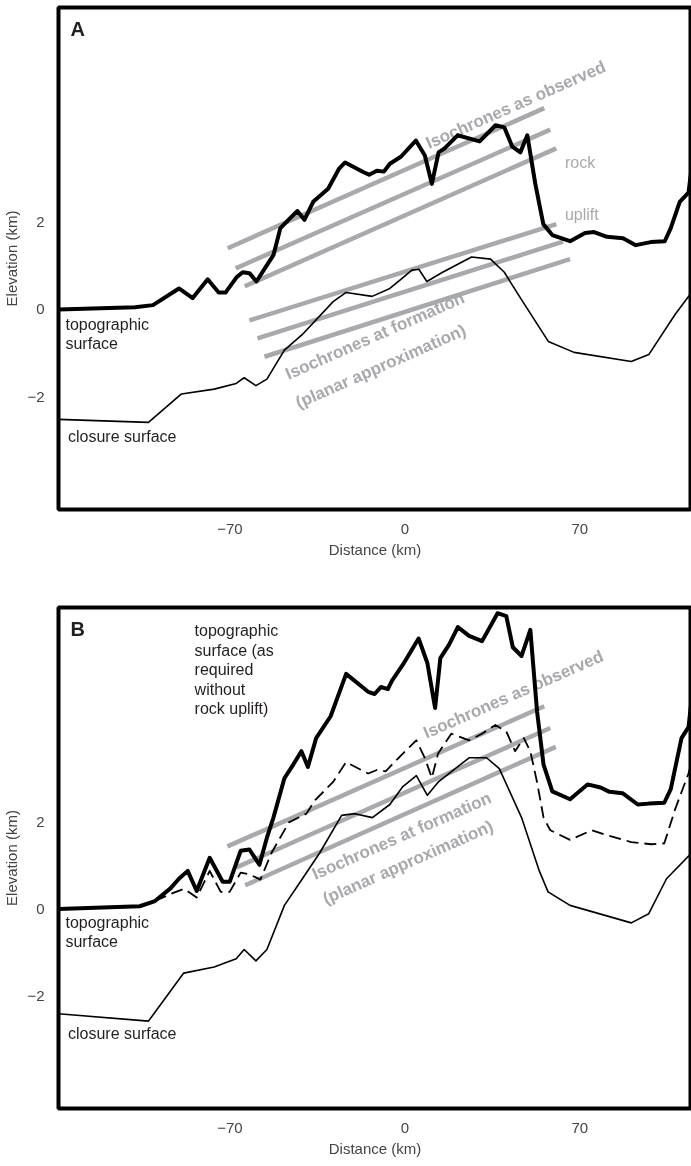 The height and width of the screenshot is (1166, 691). I want to click on text: A, so click(77, 28).